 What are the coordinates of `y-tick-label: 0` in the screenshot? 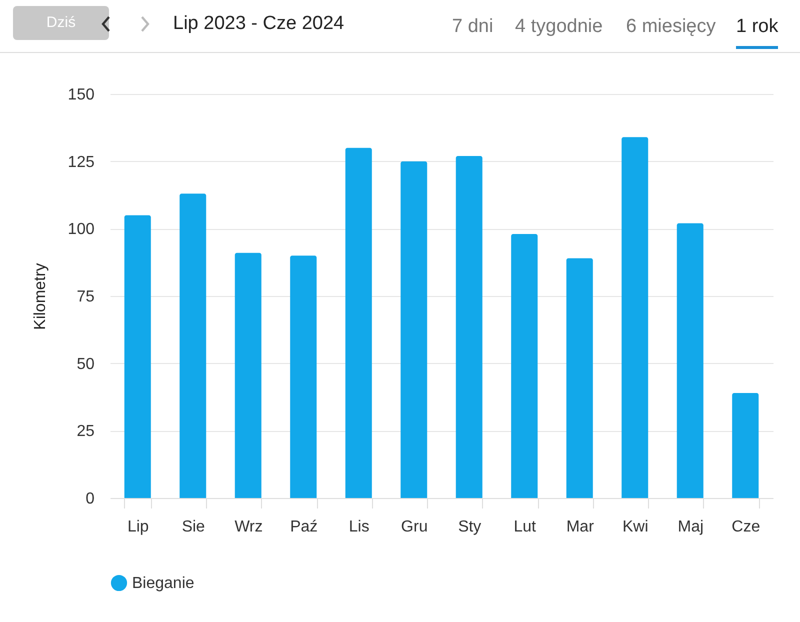 It's located at (90, 499).